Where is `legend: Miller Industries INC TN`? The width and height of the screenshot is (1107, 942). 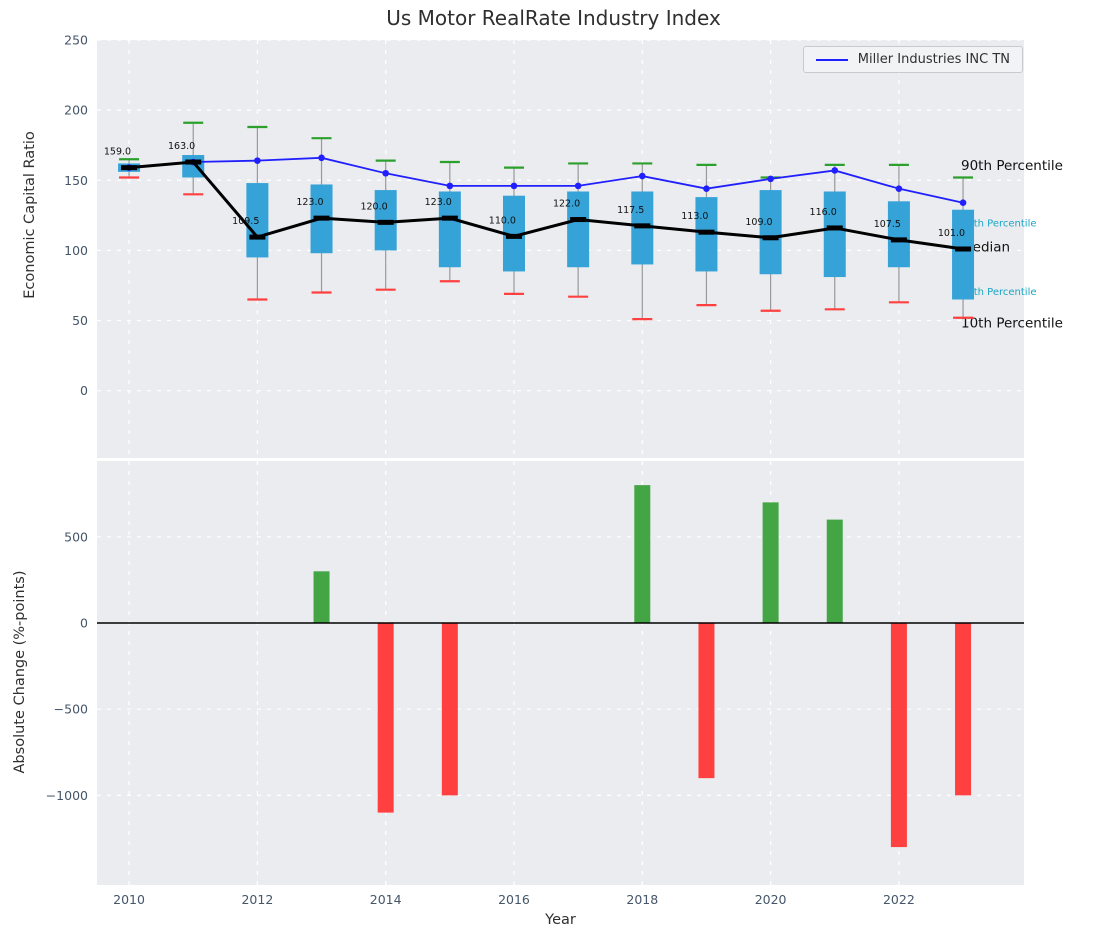 legend: Miller Industries INC TN is located at coordinates (912, 59).